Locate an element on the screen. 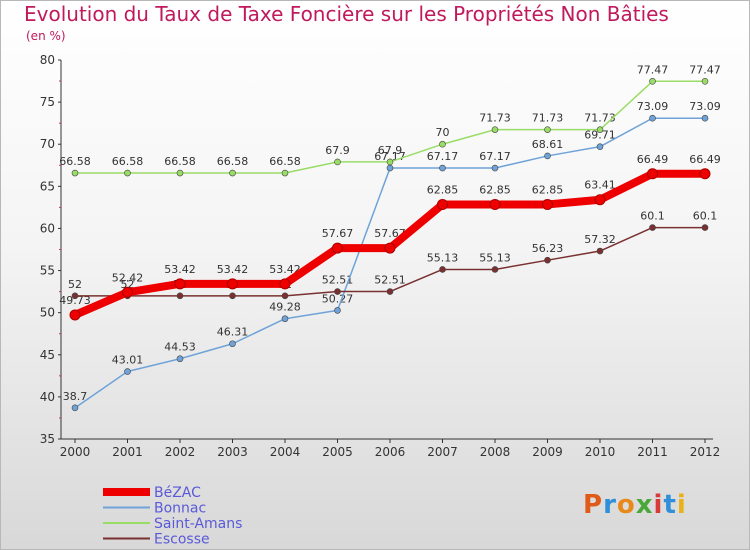 Image resolution: width=750 pixels, height=550 pixels. data-label-escosse: 52 is located at coordinates (75, 284).